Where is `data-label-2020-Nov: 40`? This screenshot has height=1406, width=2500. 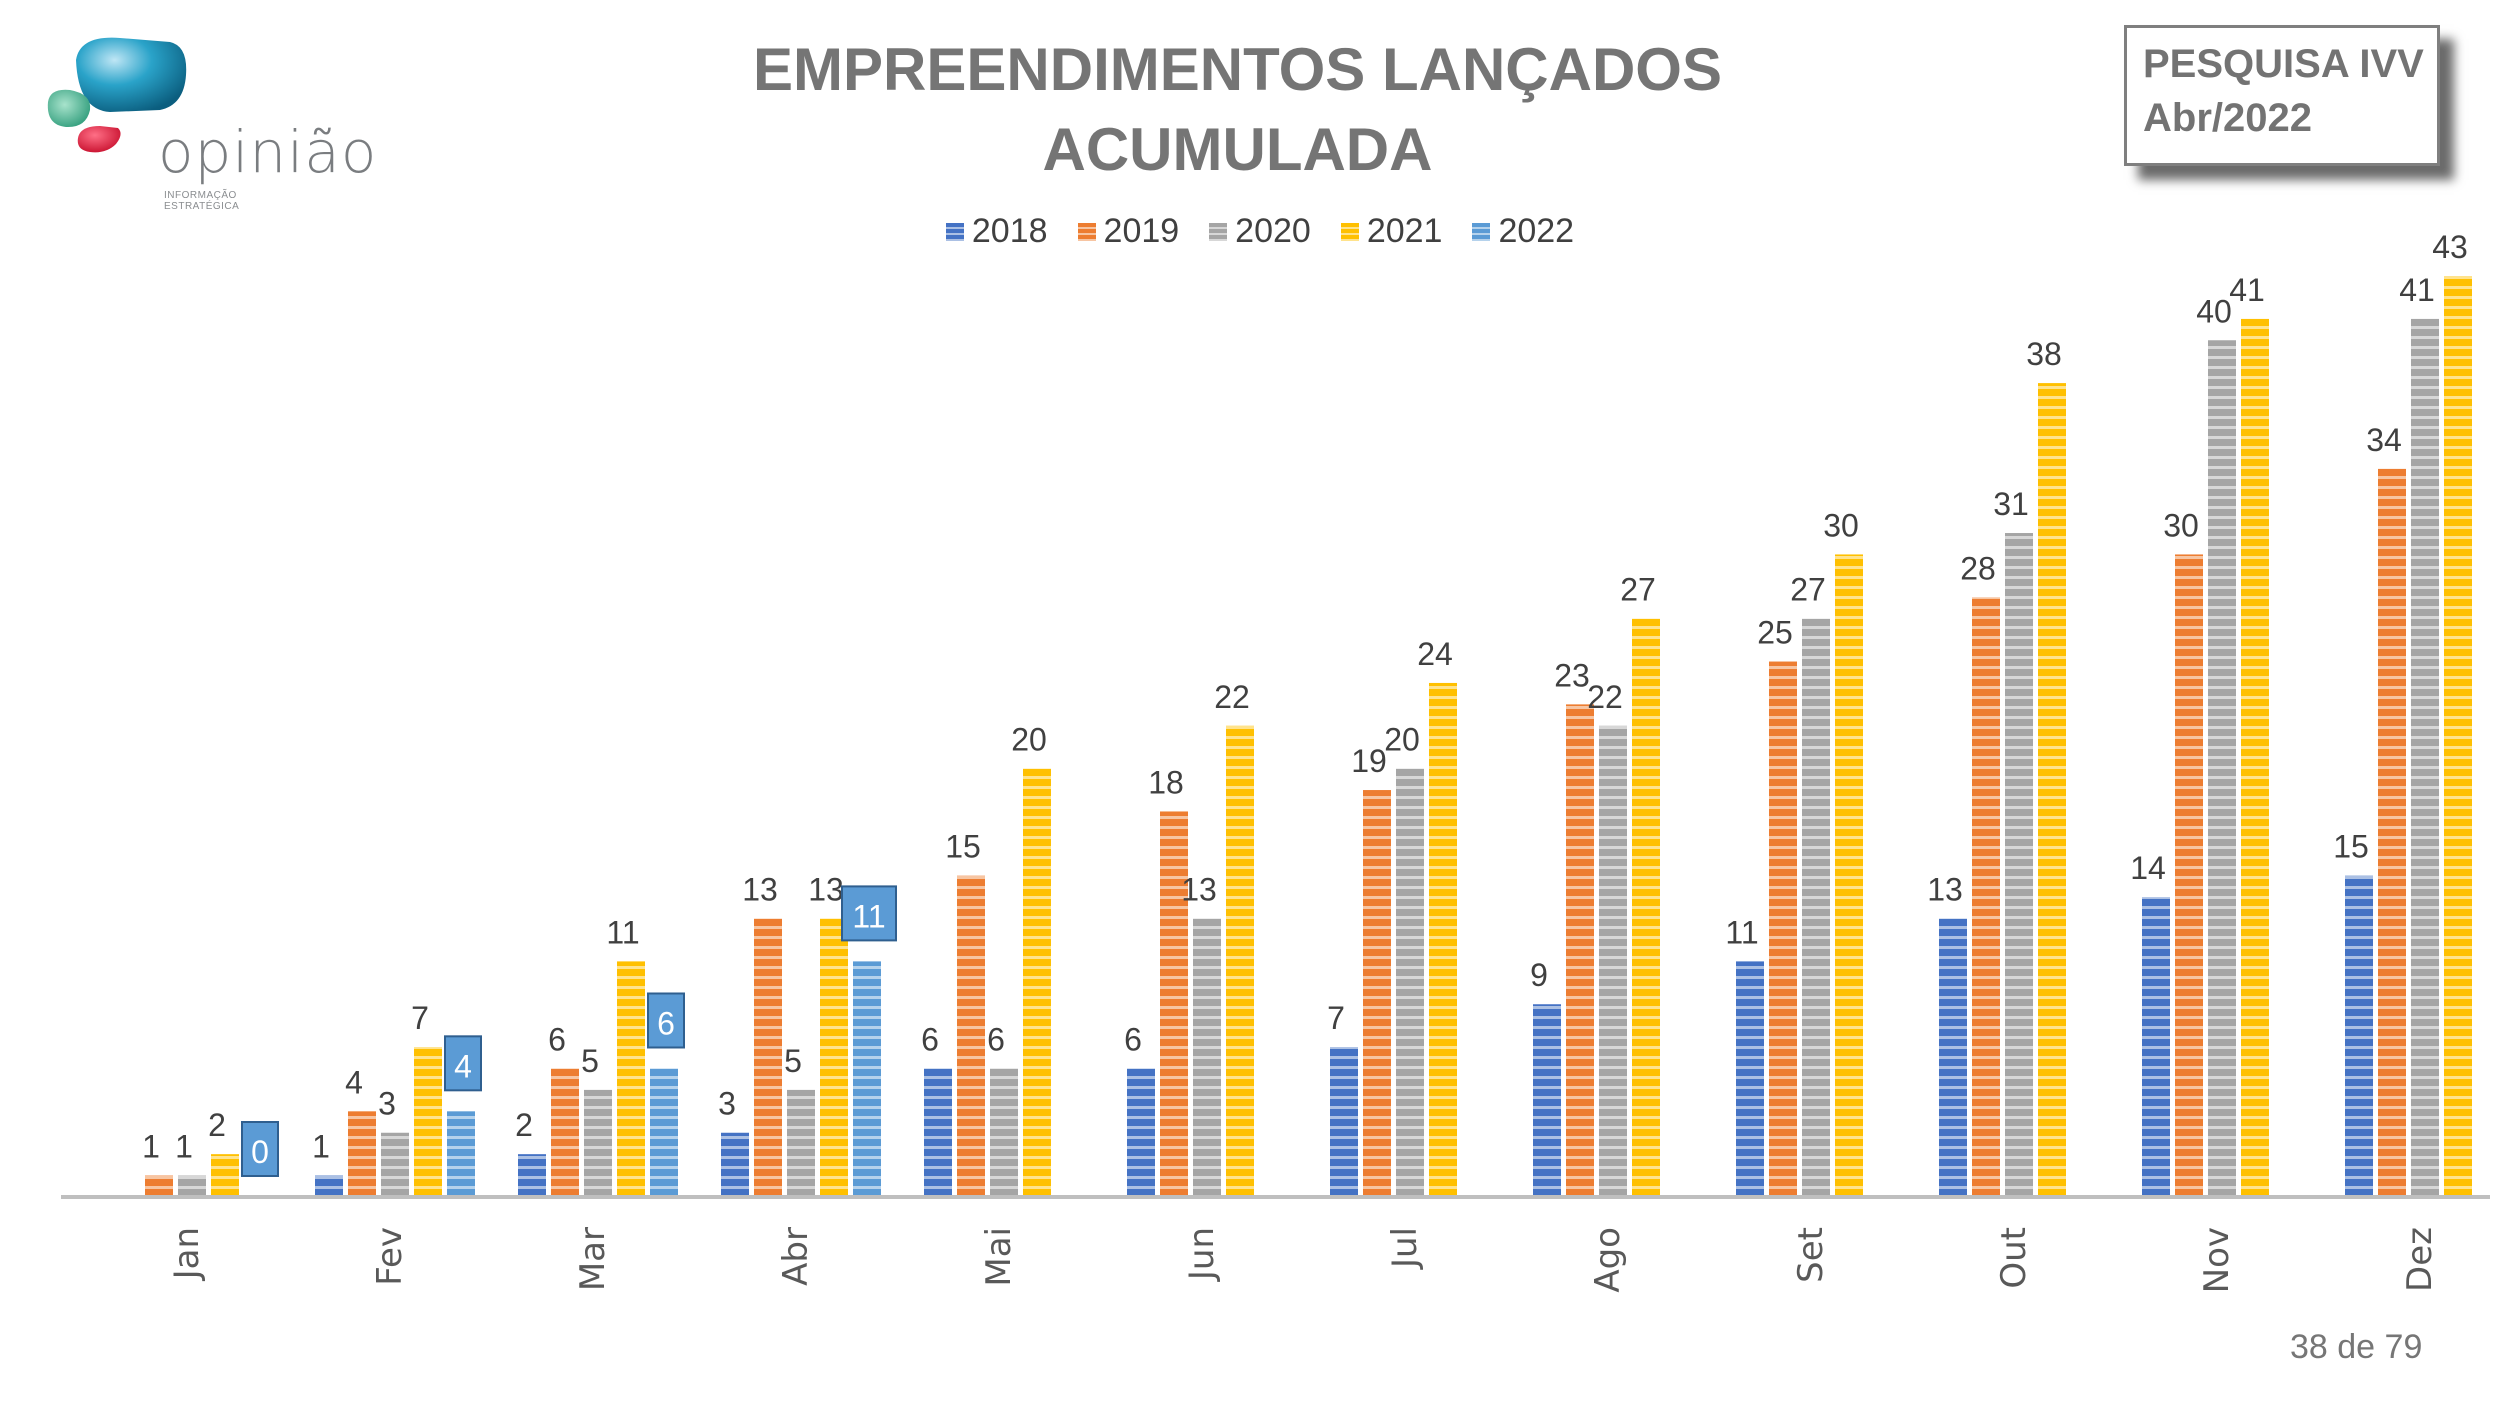
data-label-2020-Nov: 40 is located at coordinates (2214, 311).